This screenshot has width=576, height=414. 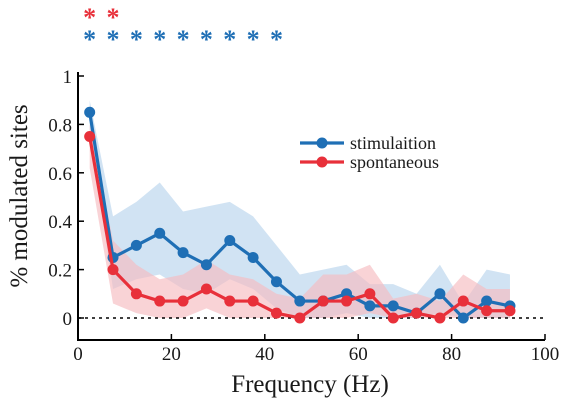 I want to click on significance-markers: * ** * * * * * * * *, so click(x=183, y=28).